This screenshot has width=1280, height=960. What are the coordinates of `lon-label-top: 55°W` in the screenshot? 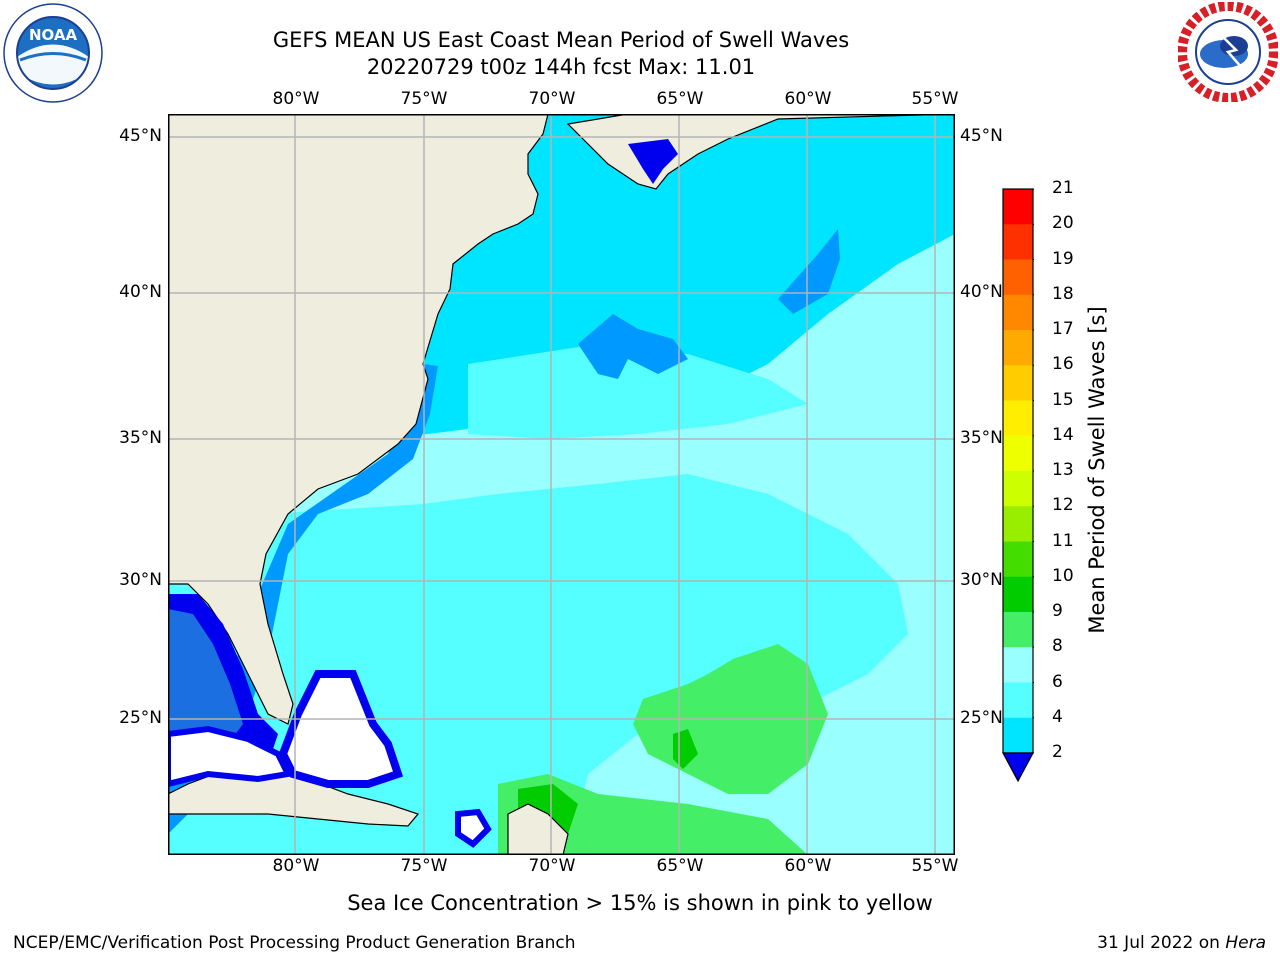 It's located at (935, 99).